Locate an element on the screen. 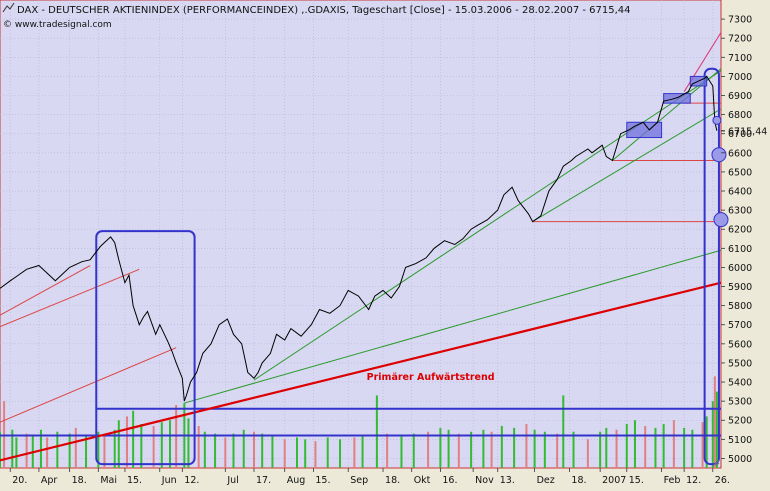 The height and width of the screenshot is (491, 770). y-tick-label: 6100 is located at coordinates (740, 249).